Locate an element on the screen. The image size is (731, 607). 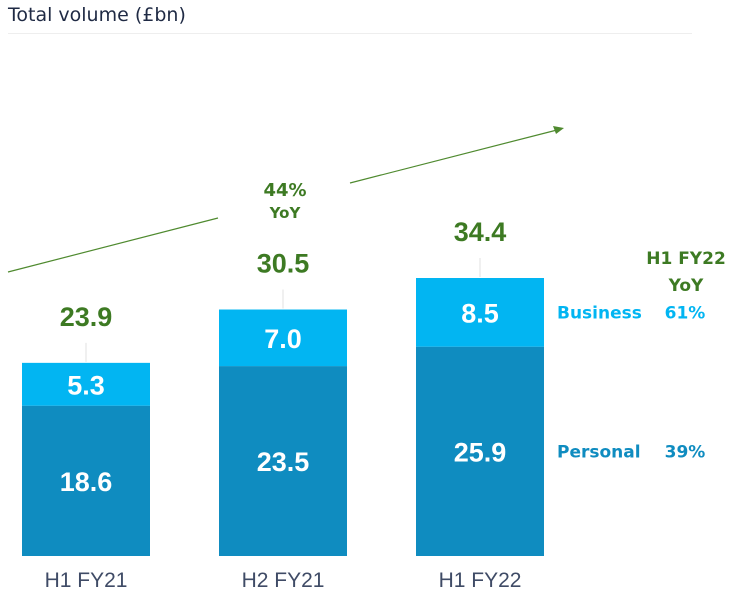
value-label-personal-2: 23.5 is located at coordinates (283, 462).